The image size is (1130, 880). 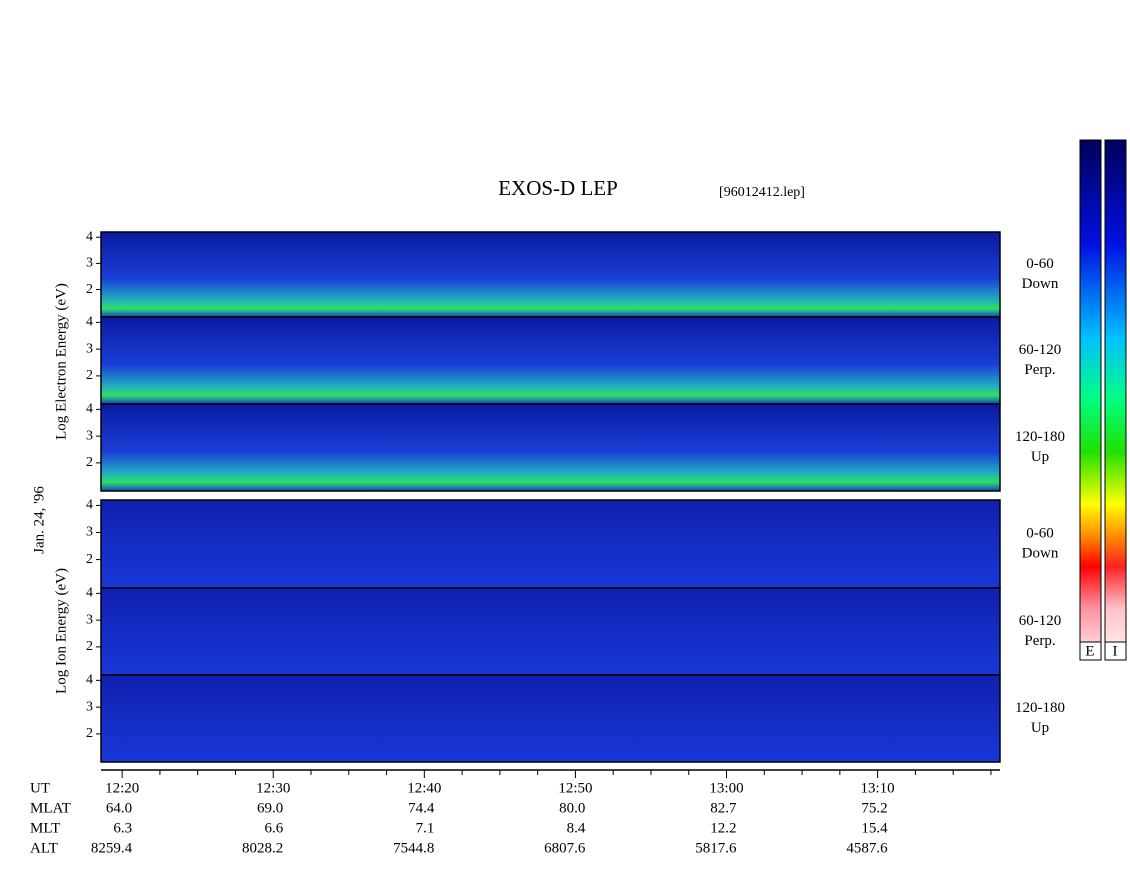 I want to click on ephemeris-value: 6807.6, so click(x=565, y=848).